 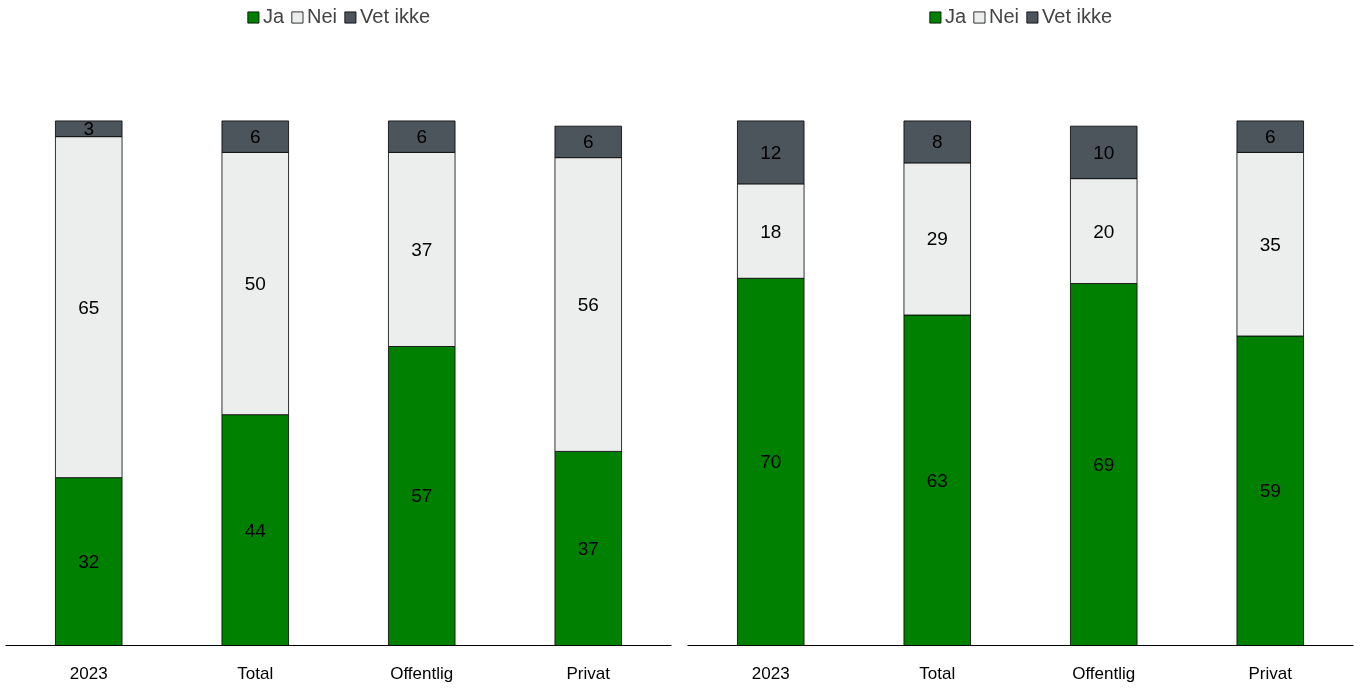 What do you see at coordinates (1104, 231) in the screenshot?
I see `data-label: 20` at bounding box center [1104, 231].